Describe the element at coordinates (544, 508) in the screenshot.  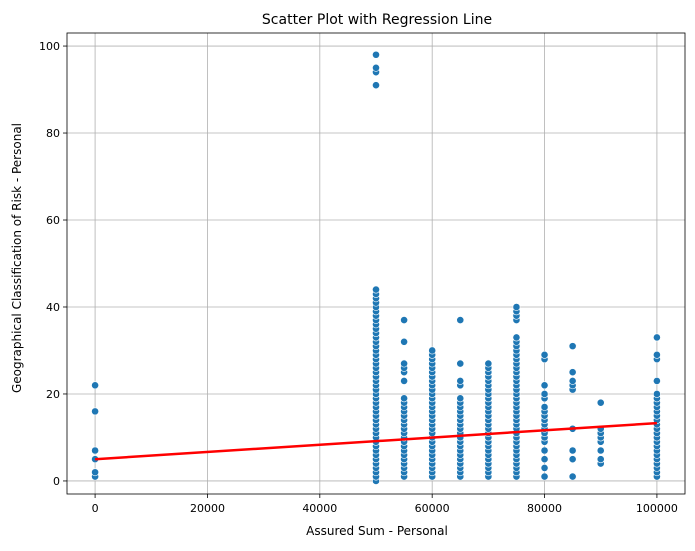
I see `x-tick-label: 80000` at that location.